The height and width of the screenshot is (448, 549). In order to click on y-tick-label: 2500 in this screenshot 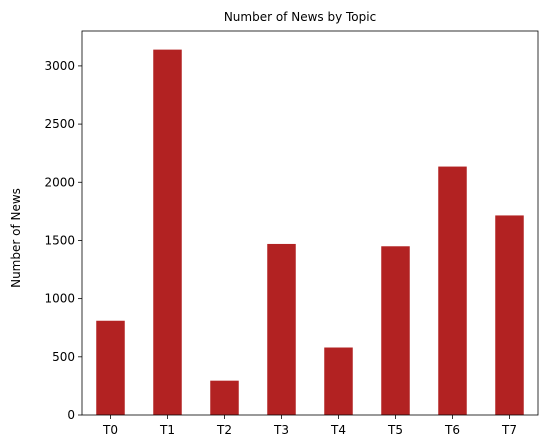, I will do `click(59, 124)`.